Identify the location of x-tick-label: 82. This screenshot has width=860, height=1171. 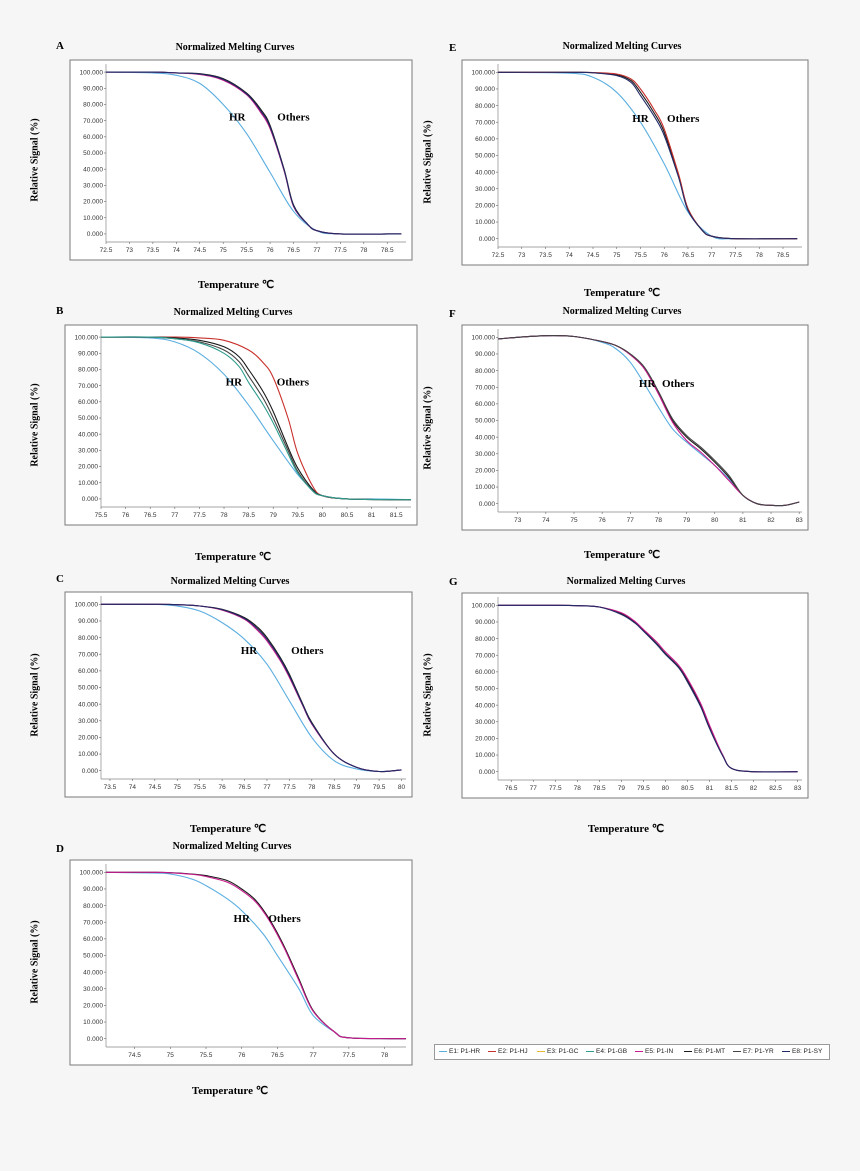
(771, 520).